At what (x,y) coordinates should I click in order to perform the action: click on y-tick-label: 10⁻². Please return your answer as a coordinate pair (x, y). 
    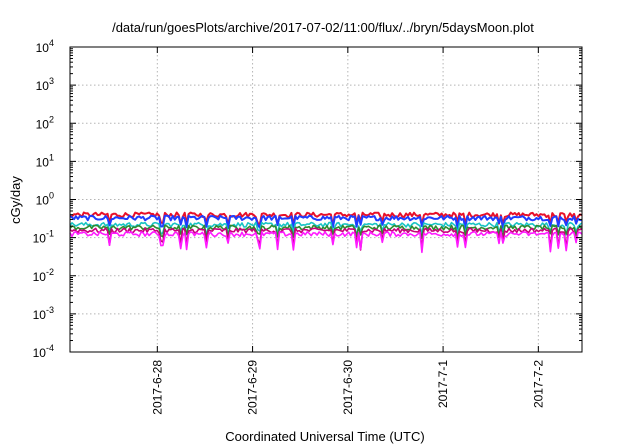
    Looking at the image, I should click on (43, 275).